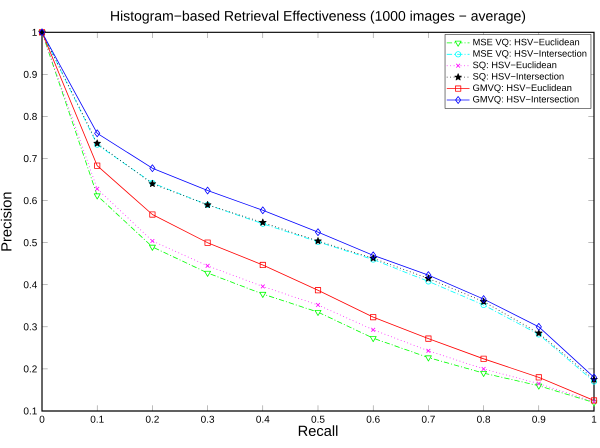 The height and width of the screenshot is (448, 600). I want to click on x-tick-label: 0.4, so click(263, 419).